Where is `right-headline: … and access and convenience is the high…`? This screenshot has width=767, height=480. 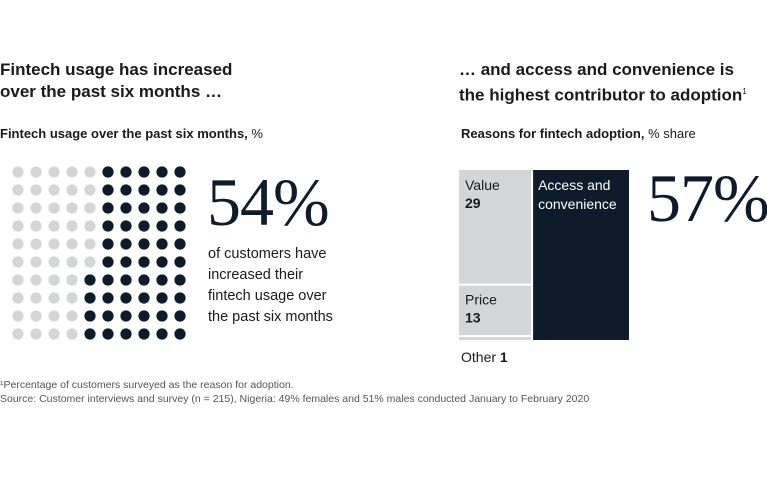
right-headline: … and access and convenience is the high… is located at coordinates (609, 83).